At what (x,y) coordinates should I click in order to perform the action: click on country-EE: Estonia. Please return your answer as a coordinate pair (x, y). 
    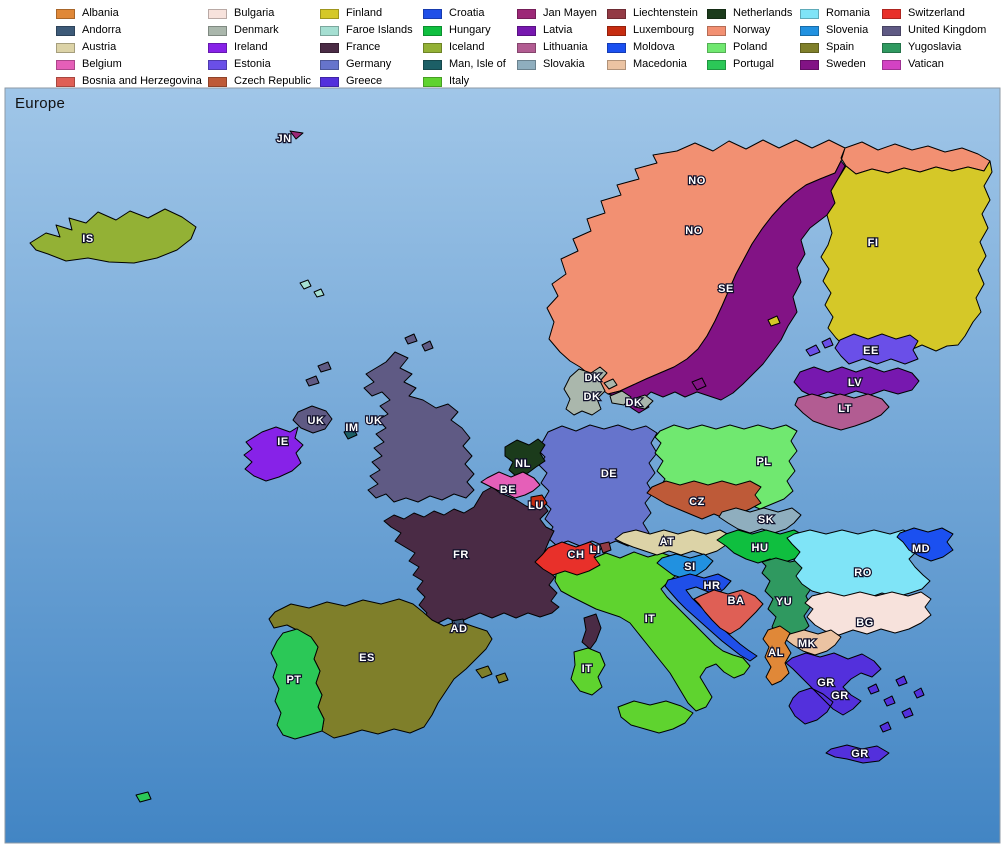
    Looking at the image, I should click on (862, 349).